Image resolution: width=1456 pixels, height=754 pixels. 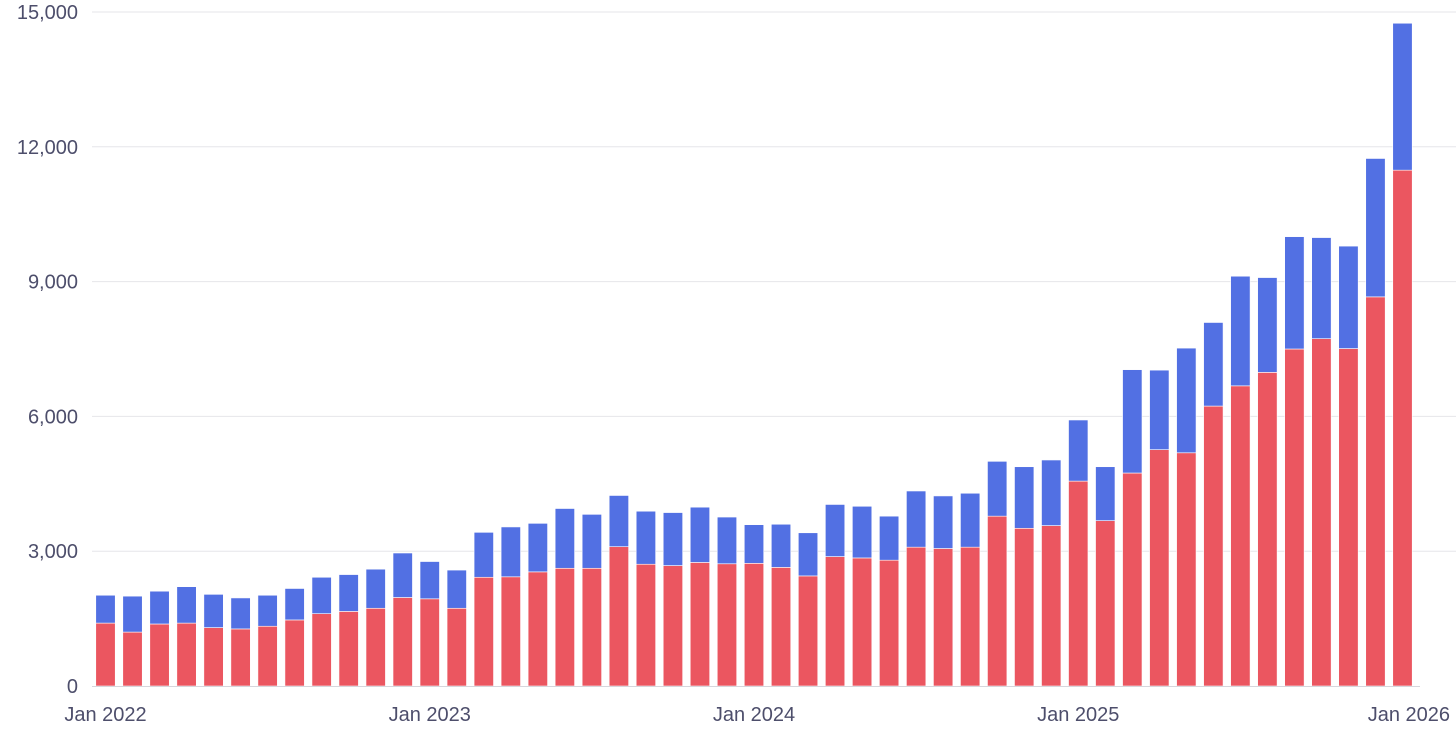 I want to click on bar-segment-series-1-mar-2023, so click(x=483, y=631).